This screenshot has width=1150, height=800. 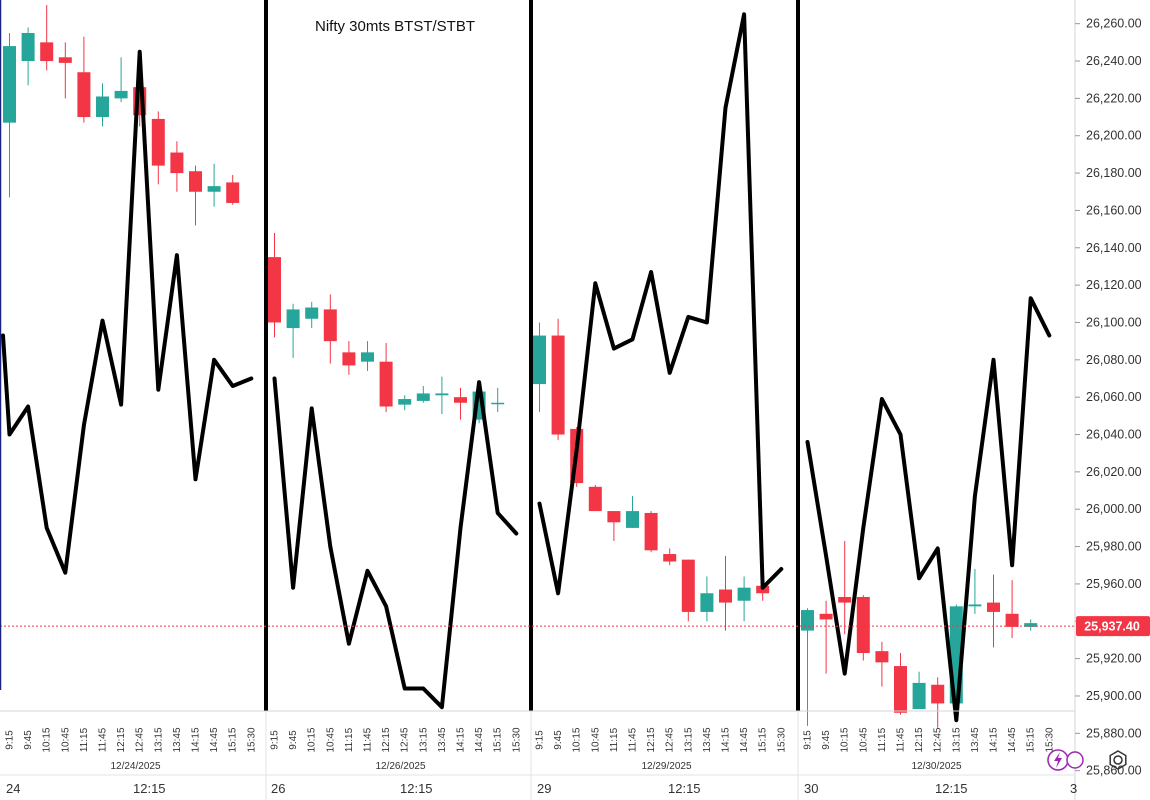 I want to click on overlay-line-segment, so click(x=928, y=509).